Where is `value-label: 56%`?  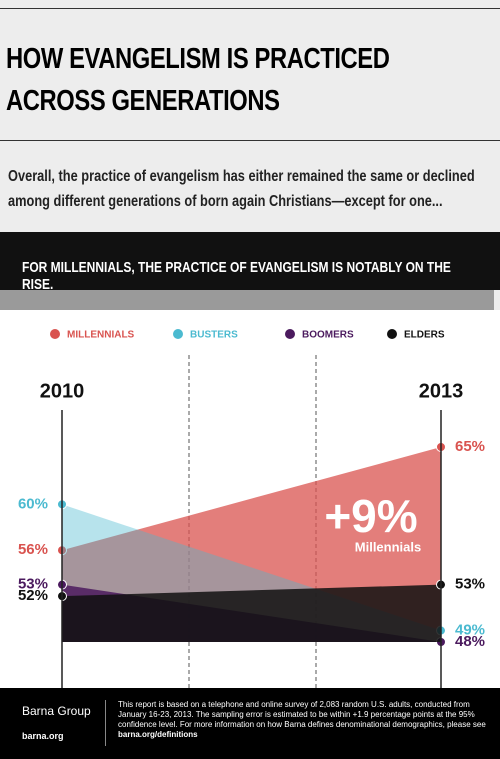
value-label: 56% is located at coordinates (33, 549).